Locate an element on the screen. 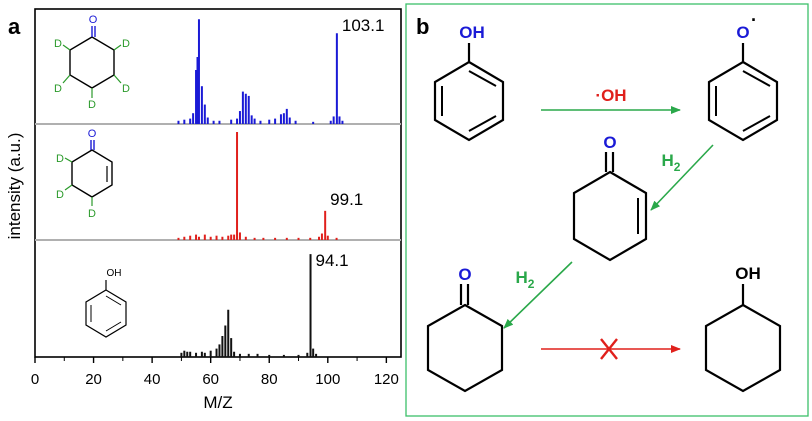 This screenshot has height=421, width=812. reagent-h2-second: H2 is located at coordinates (525, 279).